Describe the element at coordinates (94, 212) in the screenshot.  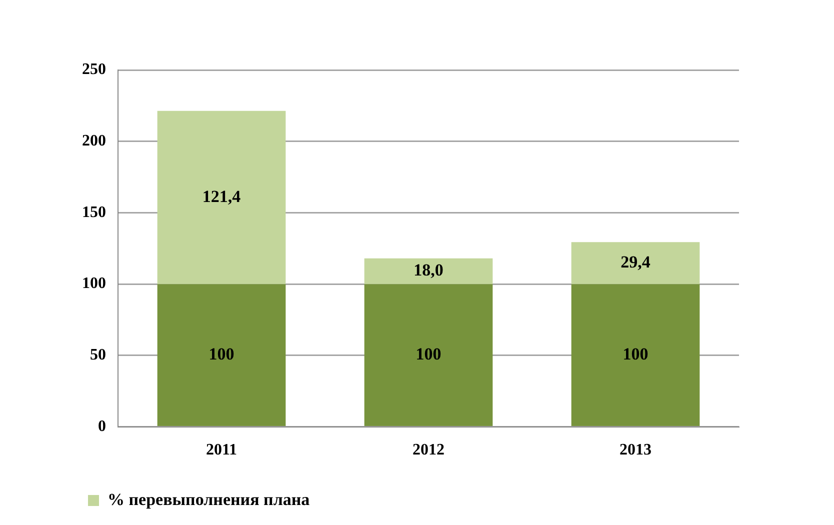
I see `y-tick-label: 150` at that location.